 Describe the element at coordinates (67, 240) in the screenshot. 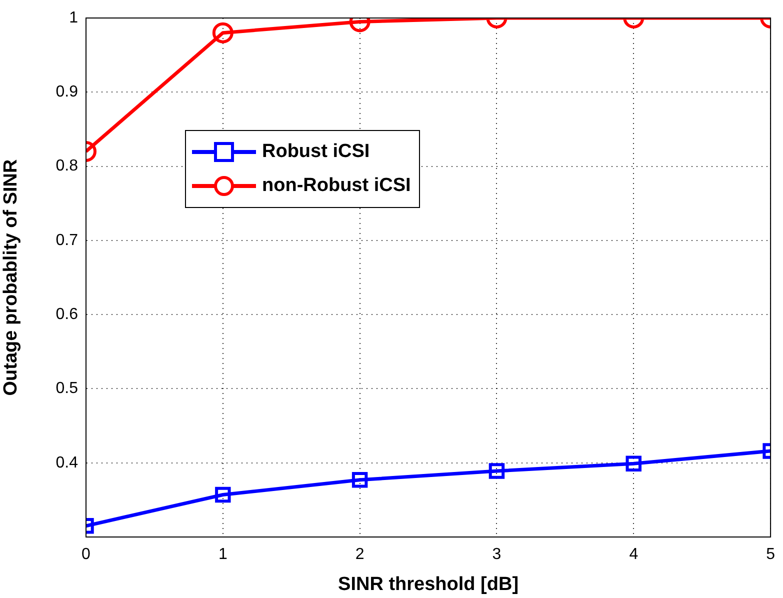

I see `y-tick-label: 0.7` at that location.